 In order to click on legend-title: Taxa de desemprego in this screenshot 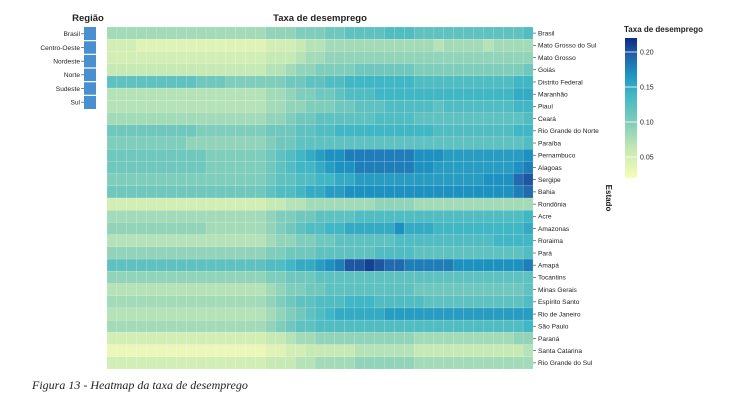, I will do `click(663, 29)`.